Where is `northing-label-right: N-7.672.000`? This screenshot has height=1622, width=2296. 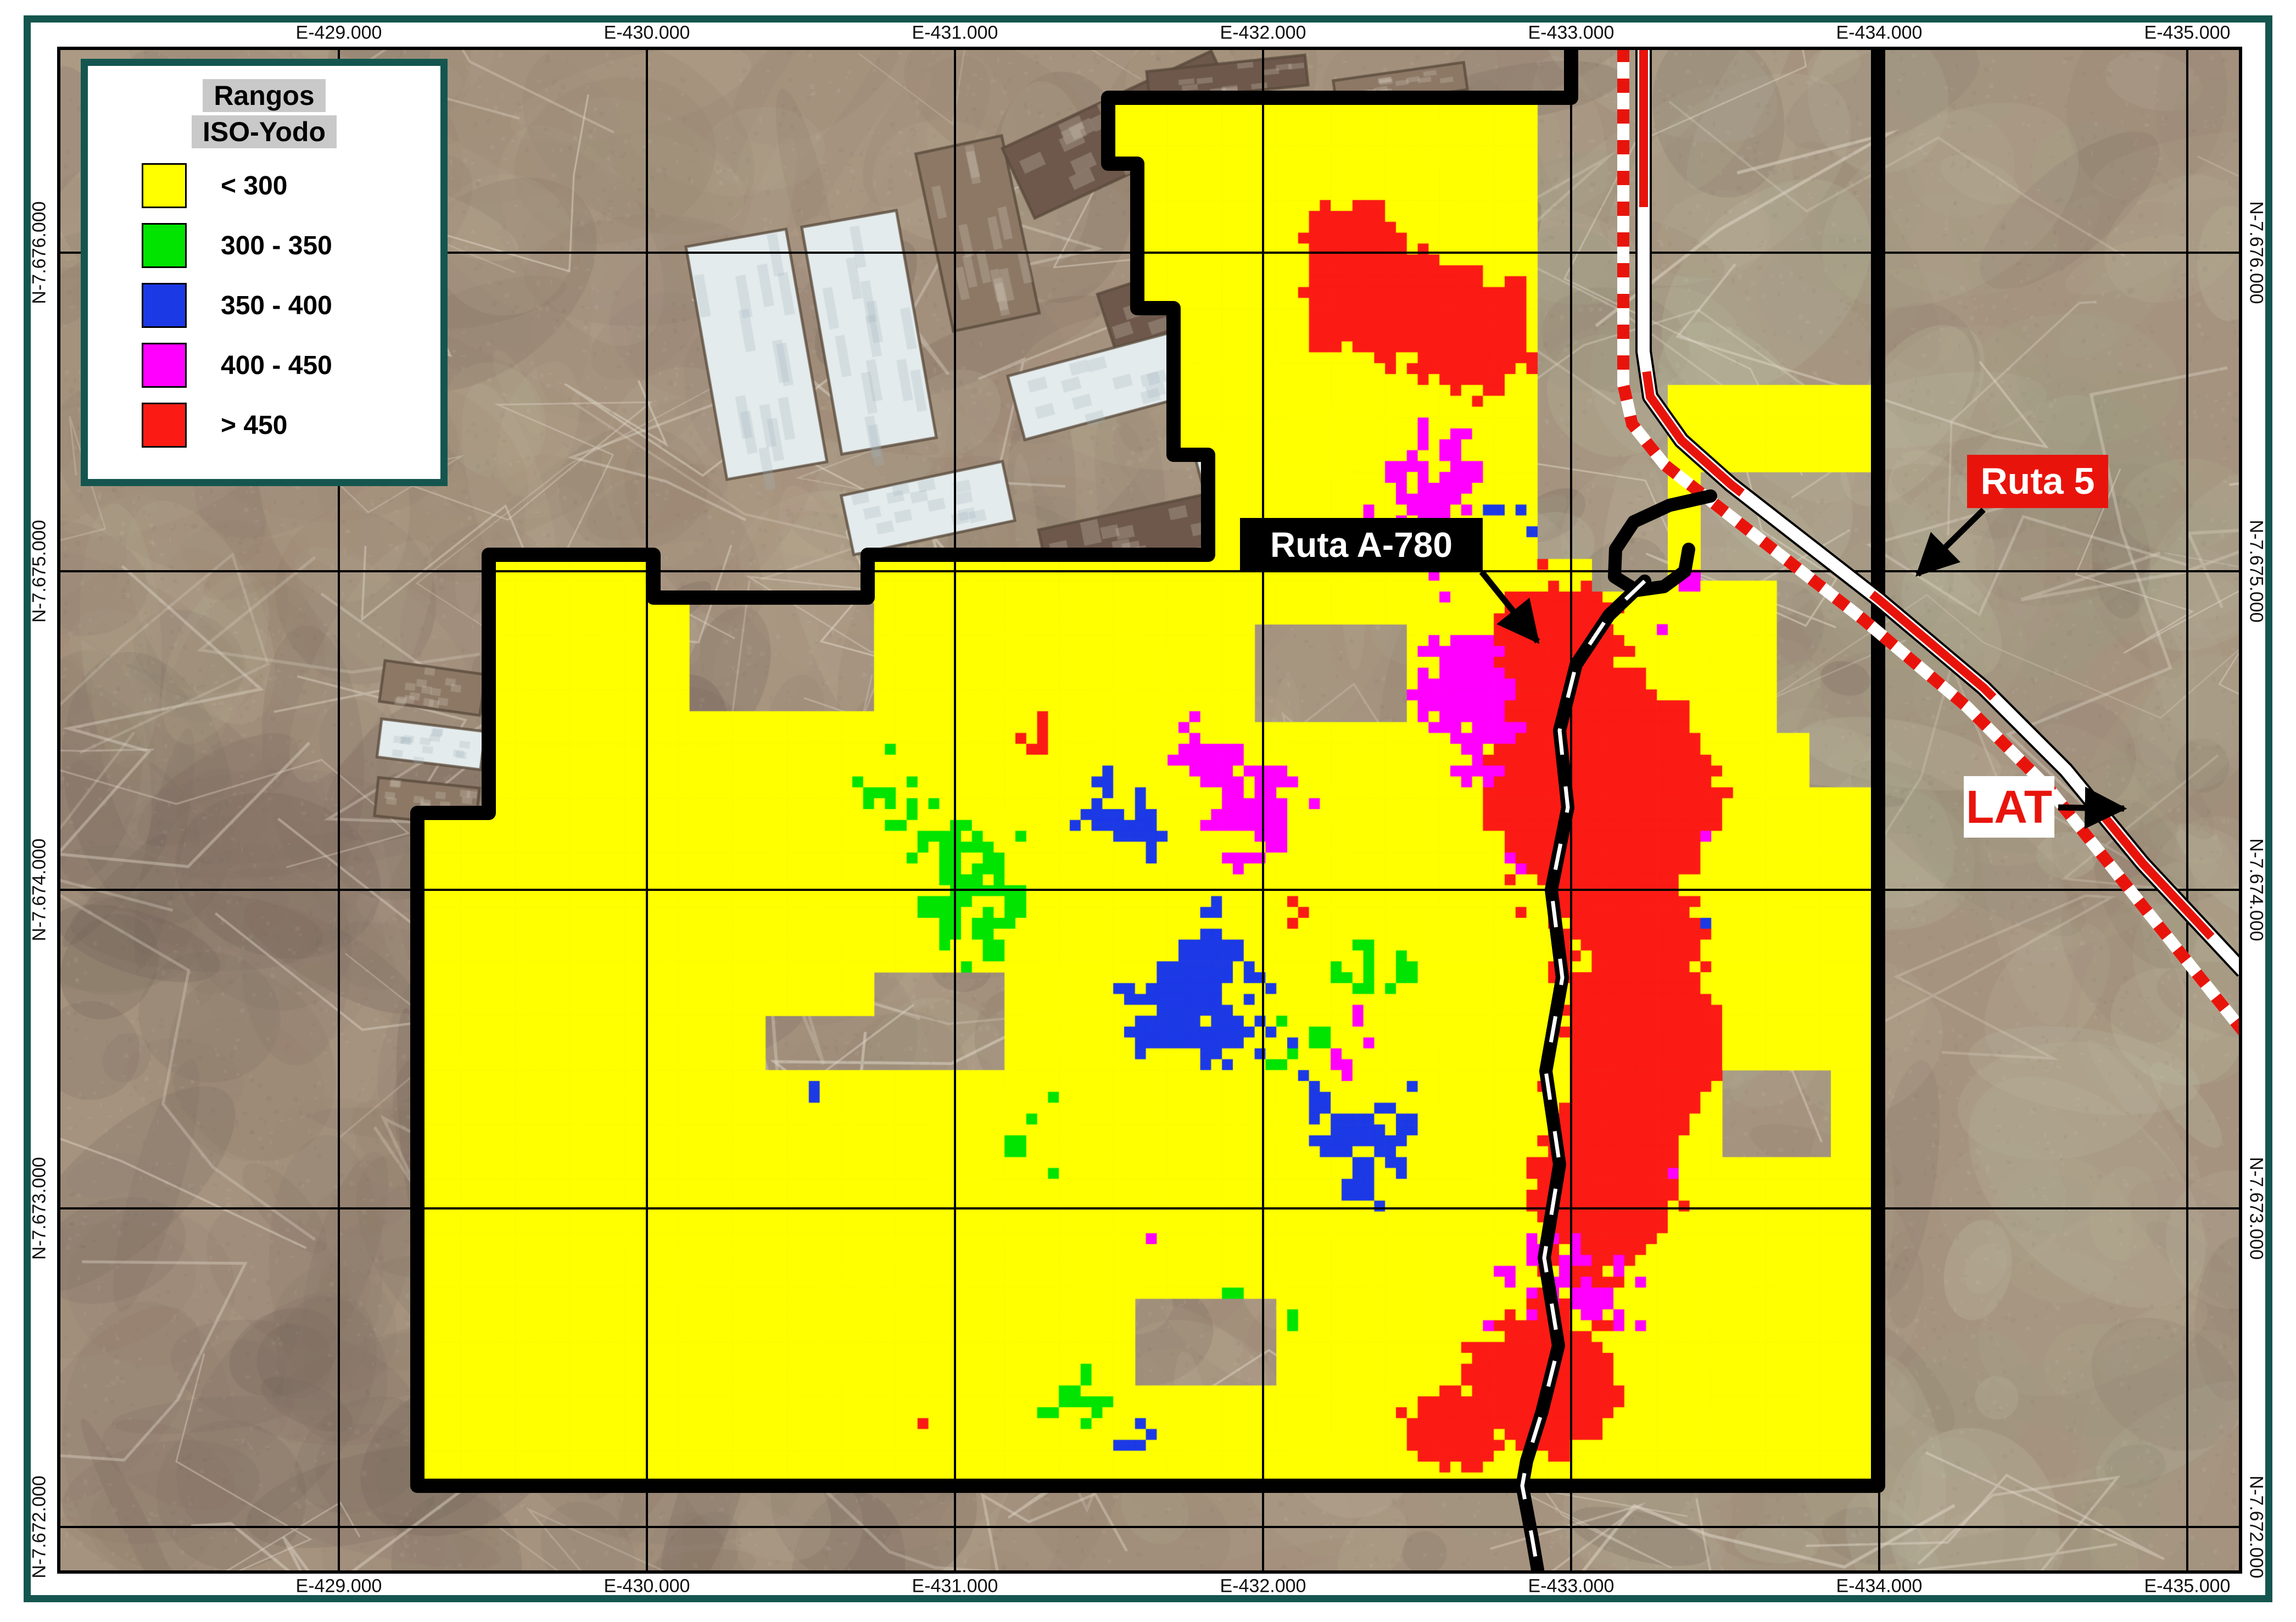 northing-label-right: N-7.672.000 is located at coordinates (2256, 1527).